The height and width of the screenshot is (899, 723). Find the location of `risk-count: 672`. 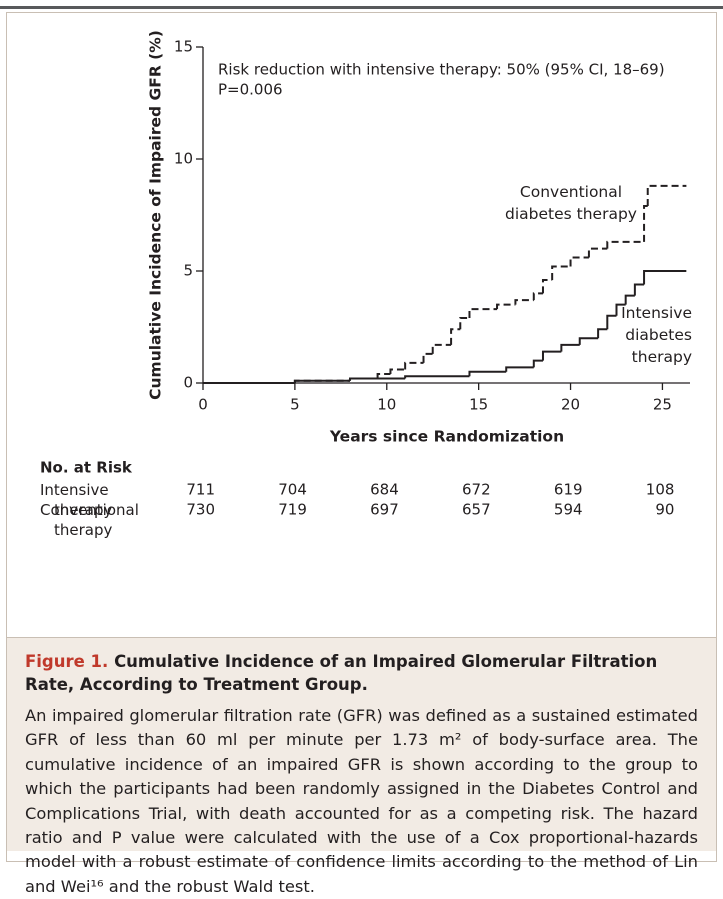

risk-count: 672 is located at coordinates (476, 490).